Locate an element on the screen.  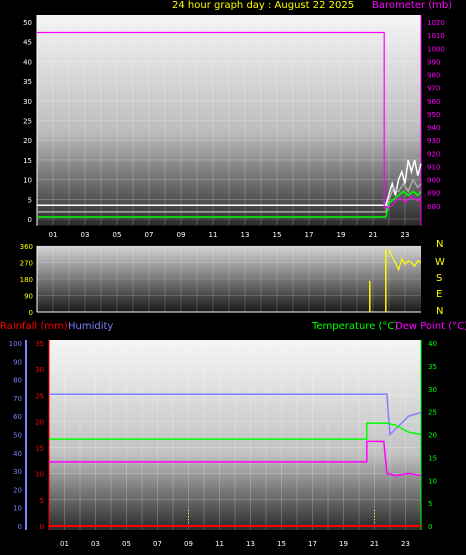
windspeed-tick-label: 35 is located at coordinates (27, 82).